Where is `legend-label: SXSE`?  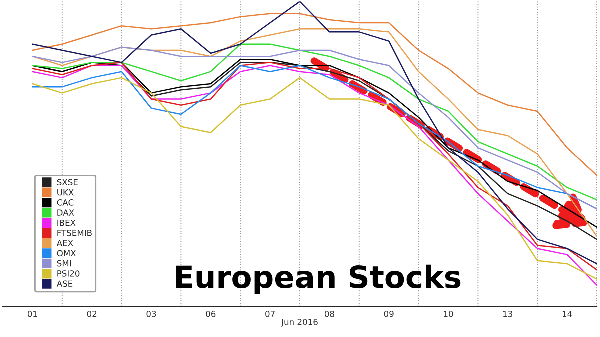
legend-label: SXSE is located at coordinates (67, 182).